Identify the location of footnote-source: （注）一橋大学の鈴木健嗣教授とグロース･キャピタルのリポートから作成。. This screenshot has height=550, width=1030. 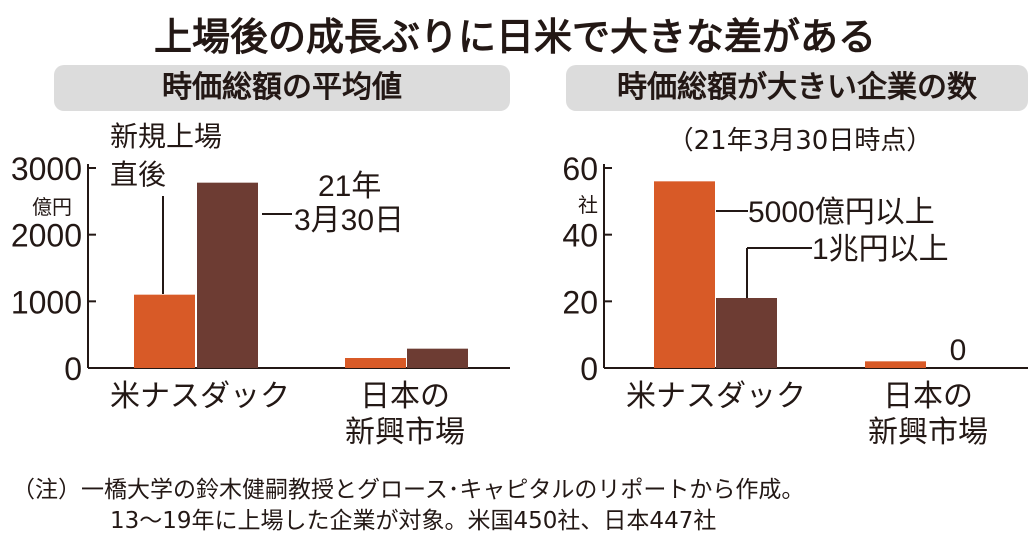
(408, 490).